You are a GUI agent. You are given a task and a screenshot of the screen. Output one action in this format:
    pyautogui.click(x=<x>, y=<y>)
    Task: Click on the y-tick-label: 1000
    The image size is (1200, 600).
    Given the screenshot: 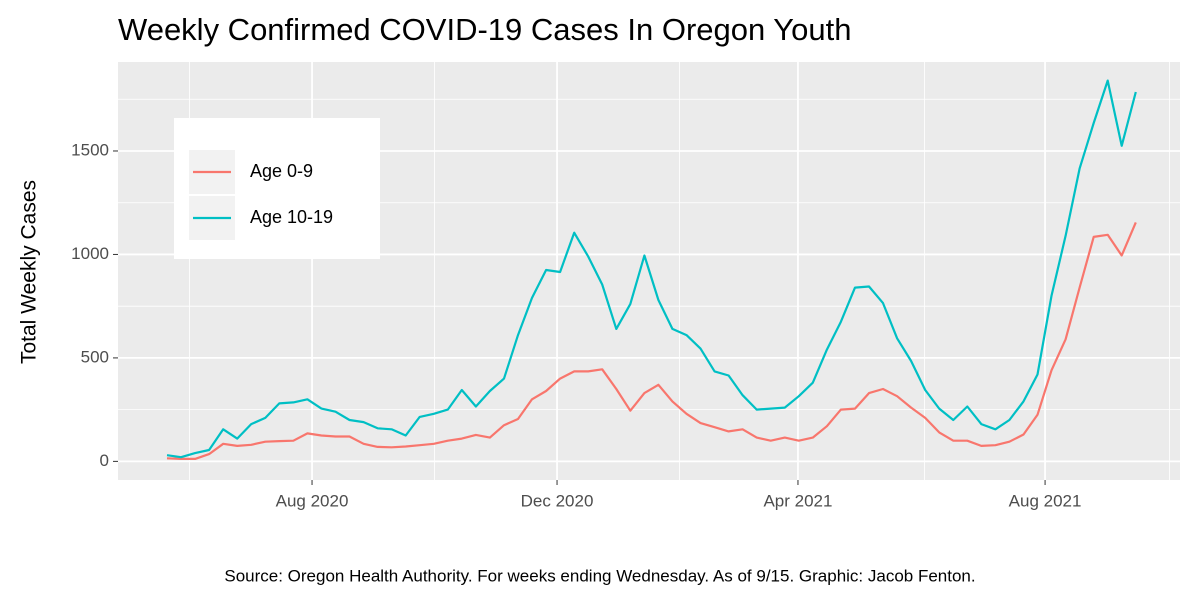 What is the action you would take?
    pyautogui.click(x=90, y=253)
    